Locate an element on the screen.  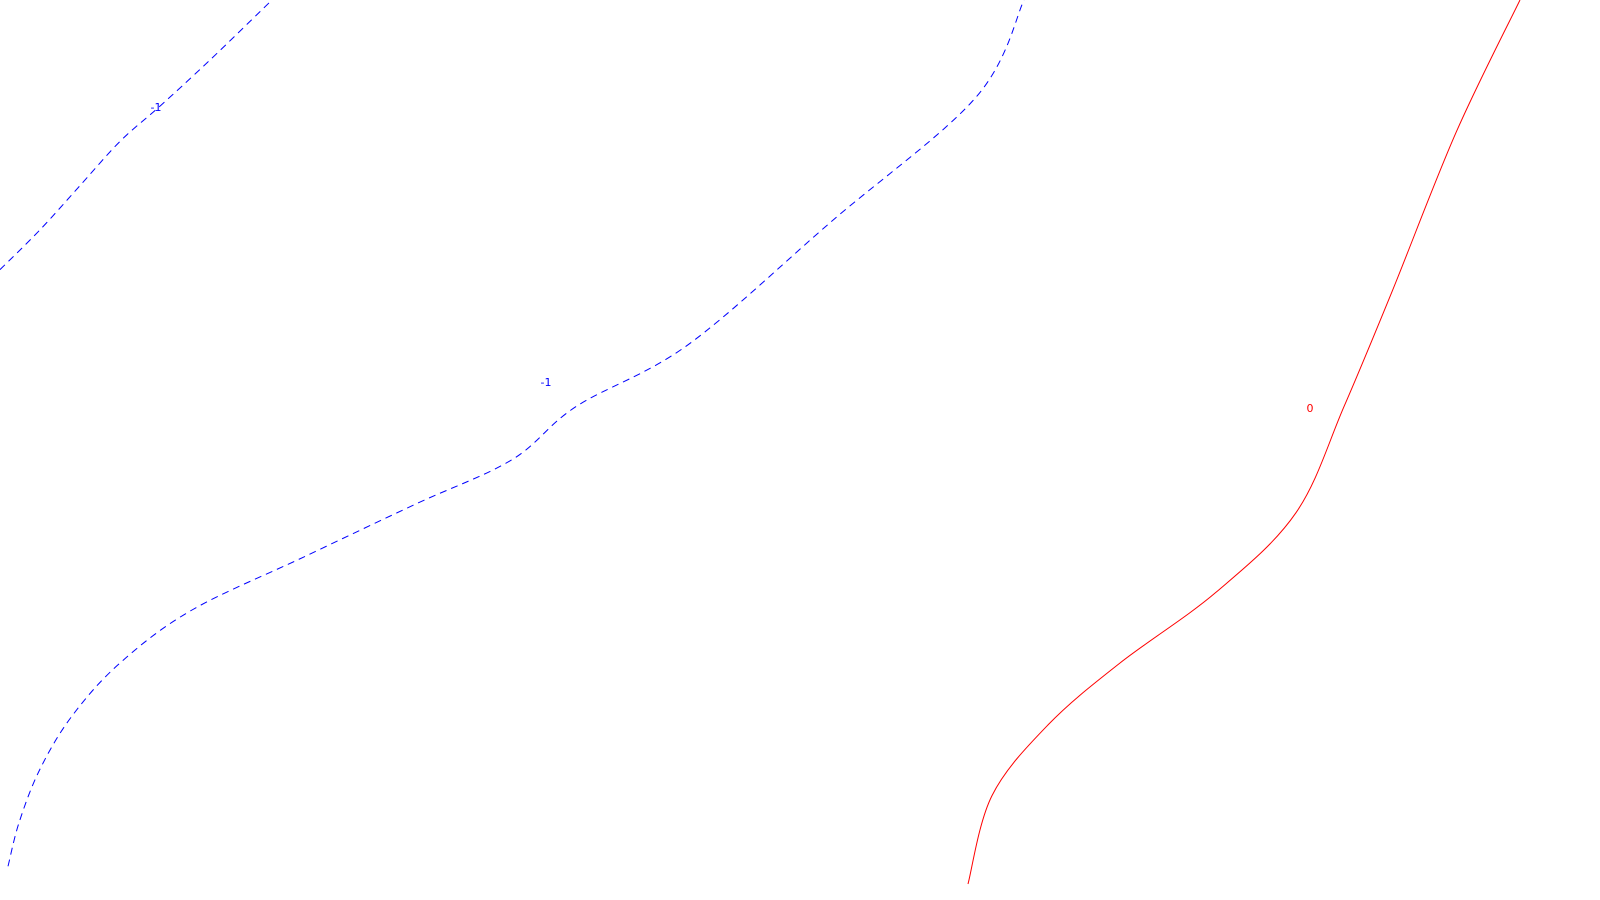
contour-label-0-1: -1 is located at coordinates (546, 382).